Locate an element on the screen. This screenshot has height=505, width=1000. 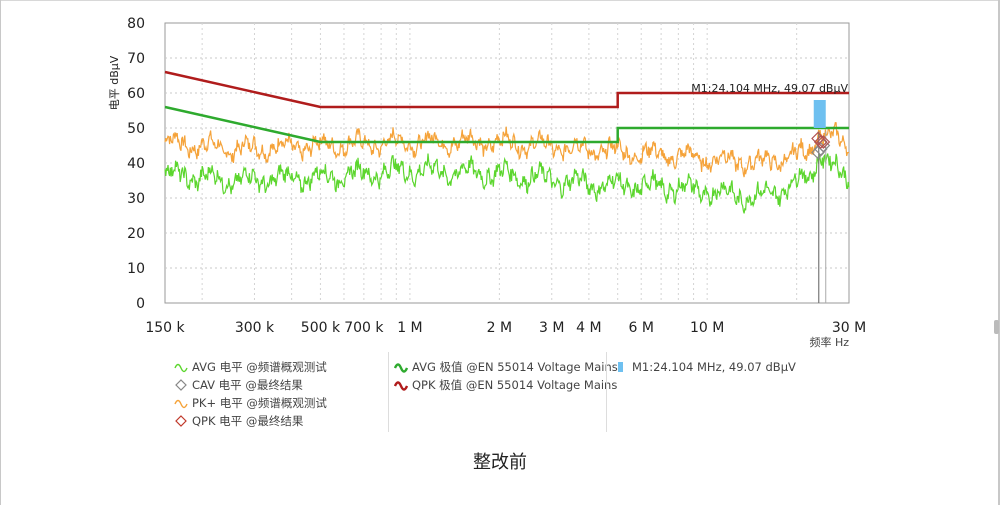
legend-label: QPK 极值 @EN 55014 Voltage Mains is located at coordinates (515, 385).